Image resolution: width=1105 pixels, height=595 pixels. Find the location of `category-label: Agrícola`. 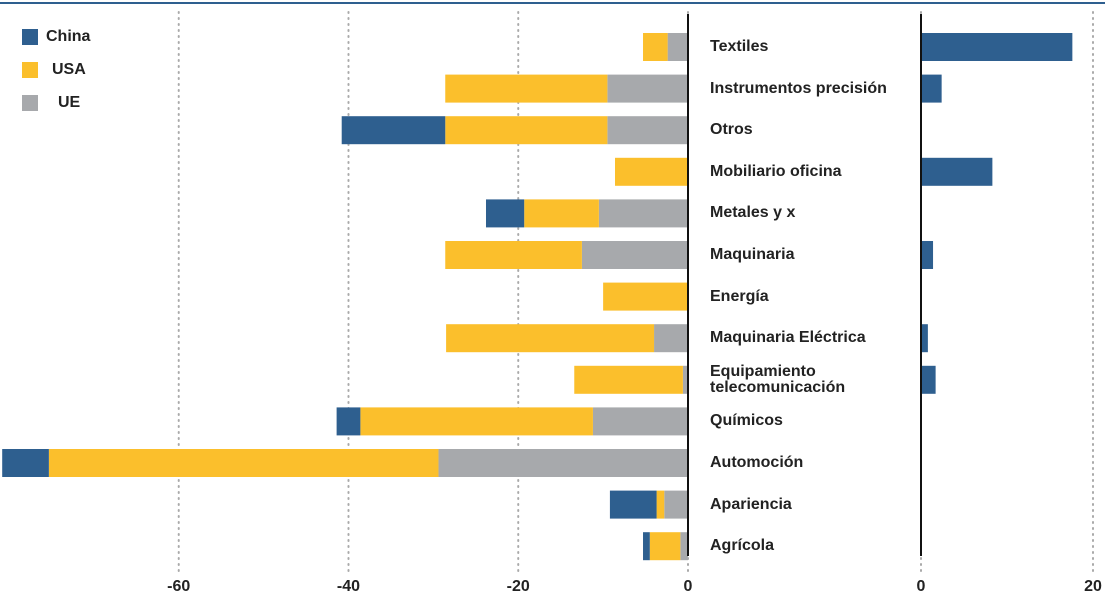

category-label: Agrícola is located at coordinates (742, 546).